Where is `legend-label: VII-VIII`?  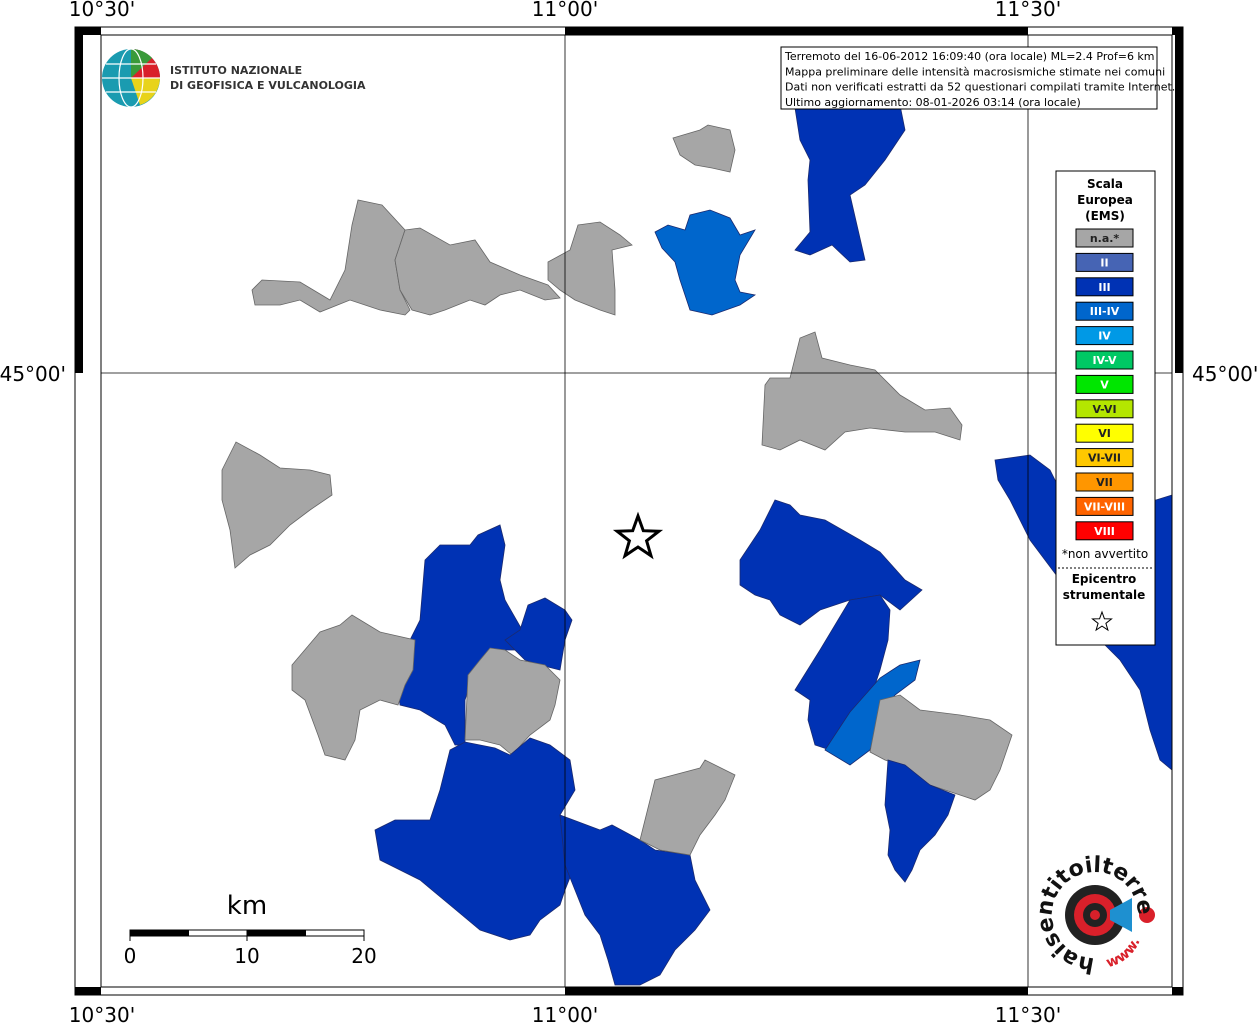
legend-label: VII-VIII is located at coordinates (1104, 506).